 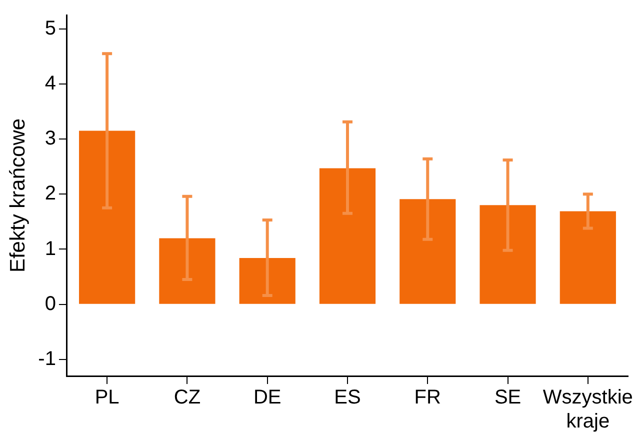 What do you see at coordinates (50, 193) in the screenshot?
I see `y-tick-label: 2` at bounding box center [50, 193].